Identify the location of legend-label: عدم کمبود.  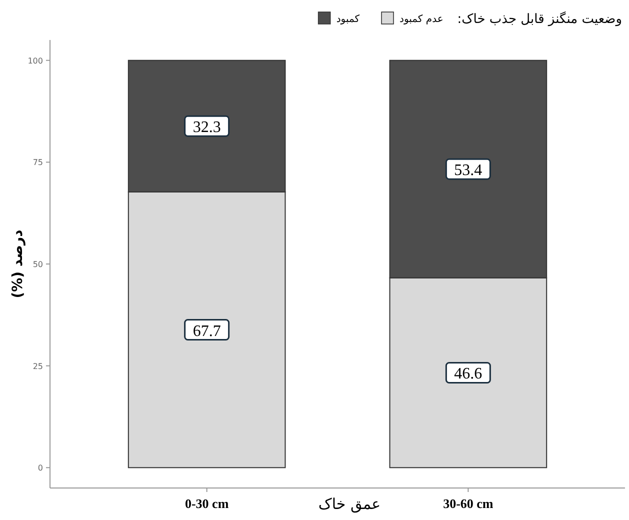
(422, 19).